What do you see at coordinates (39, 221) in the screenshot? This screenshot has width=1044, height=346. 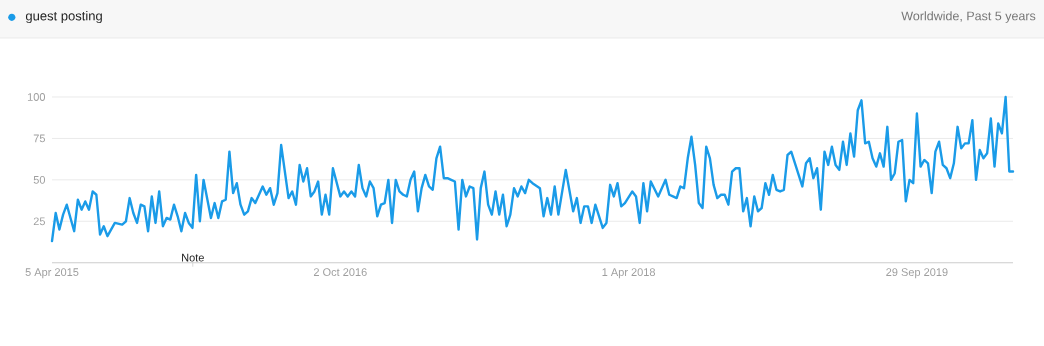 I see `y-tick-label: 25` at bounding box center [39, 221].